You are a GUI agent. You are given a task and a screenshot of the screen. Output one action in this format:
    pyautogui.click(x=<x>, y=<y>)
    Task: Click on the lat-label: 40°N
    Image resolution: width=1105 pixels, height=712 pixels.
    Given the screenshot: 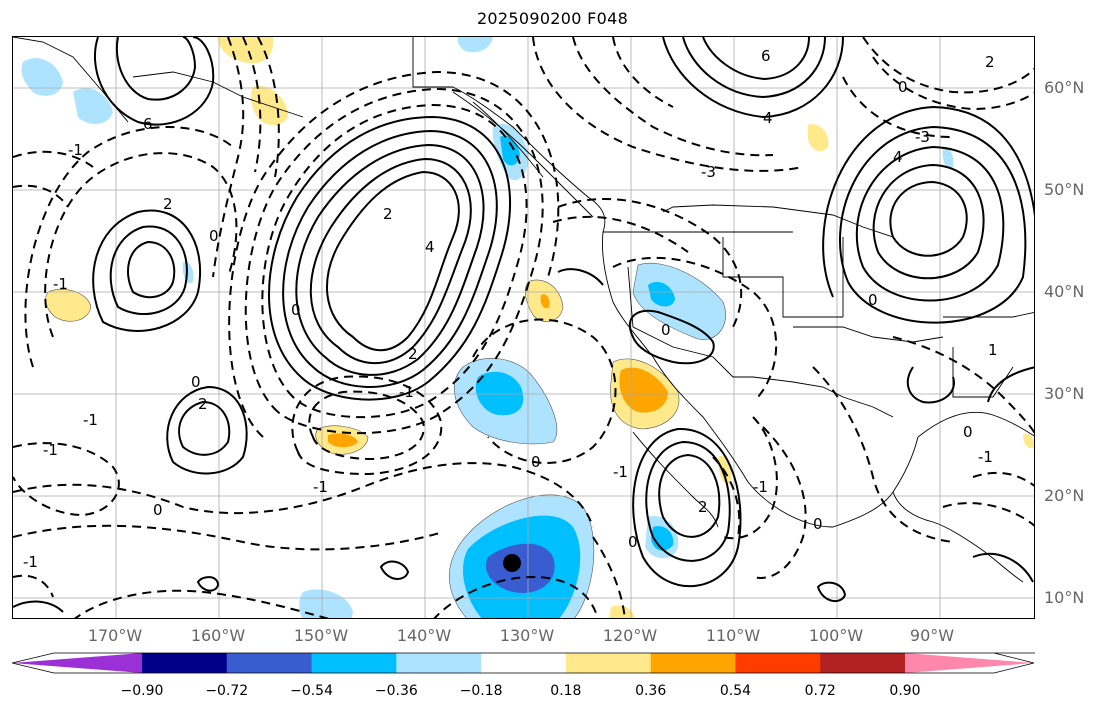 What is the action you would take?
    pyautogui.click(x=1064, y=291)
    